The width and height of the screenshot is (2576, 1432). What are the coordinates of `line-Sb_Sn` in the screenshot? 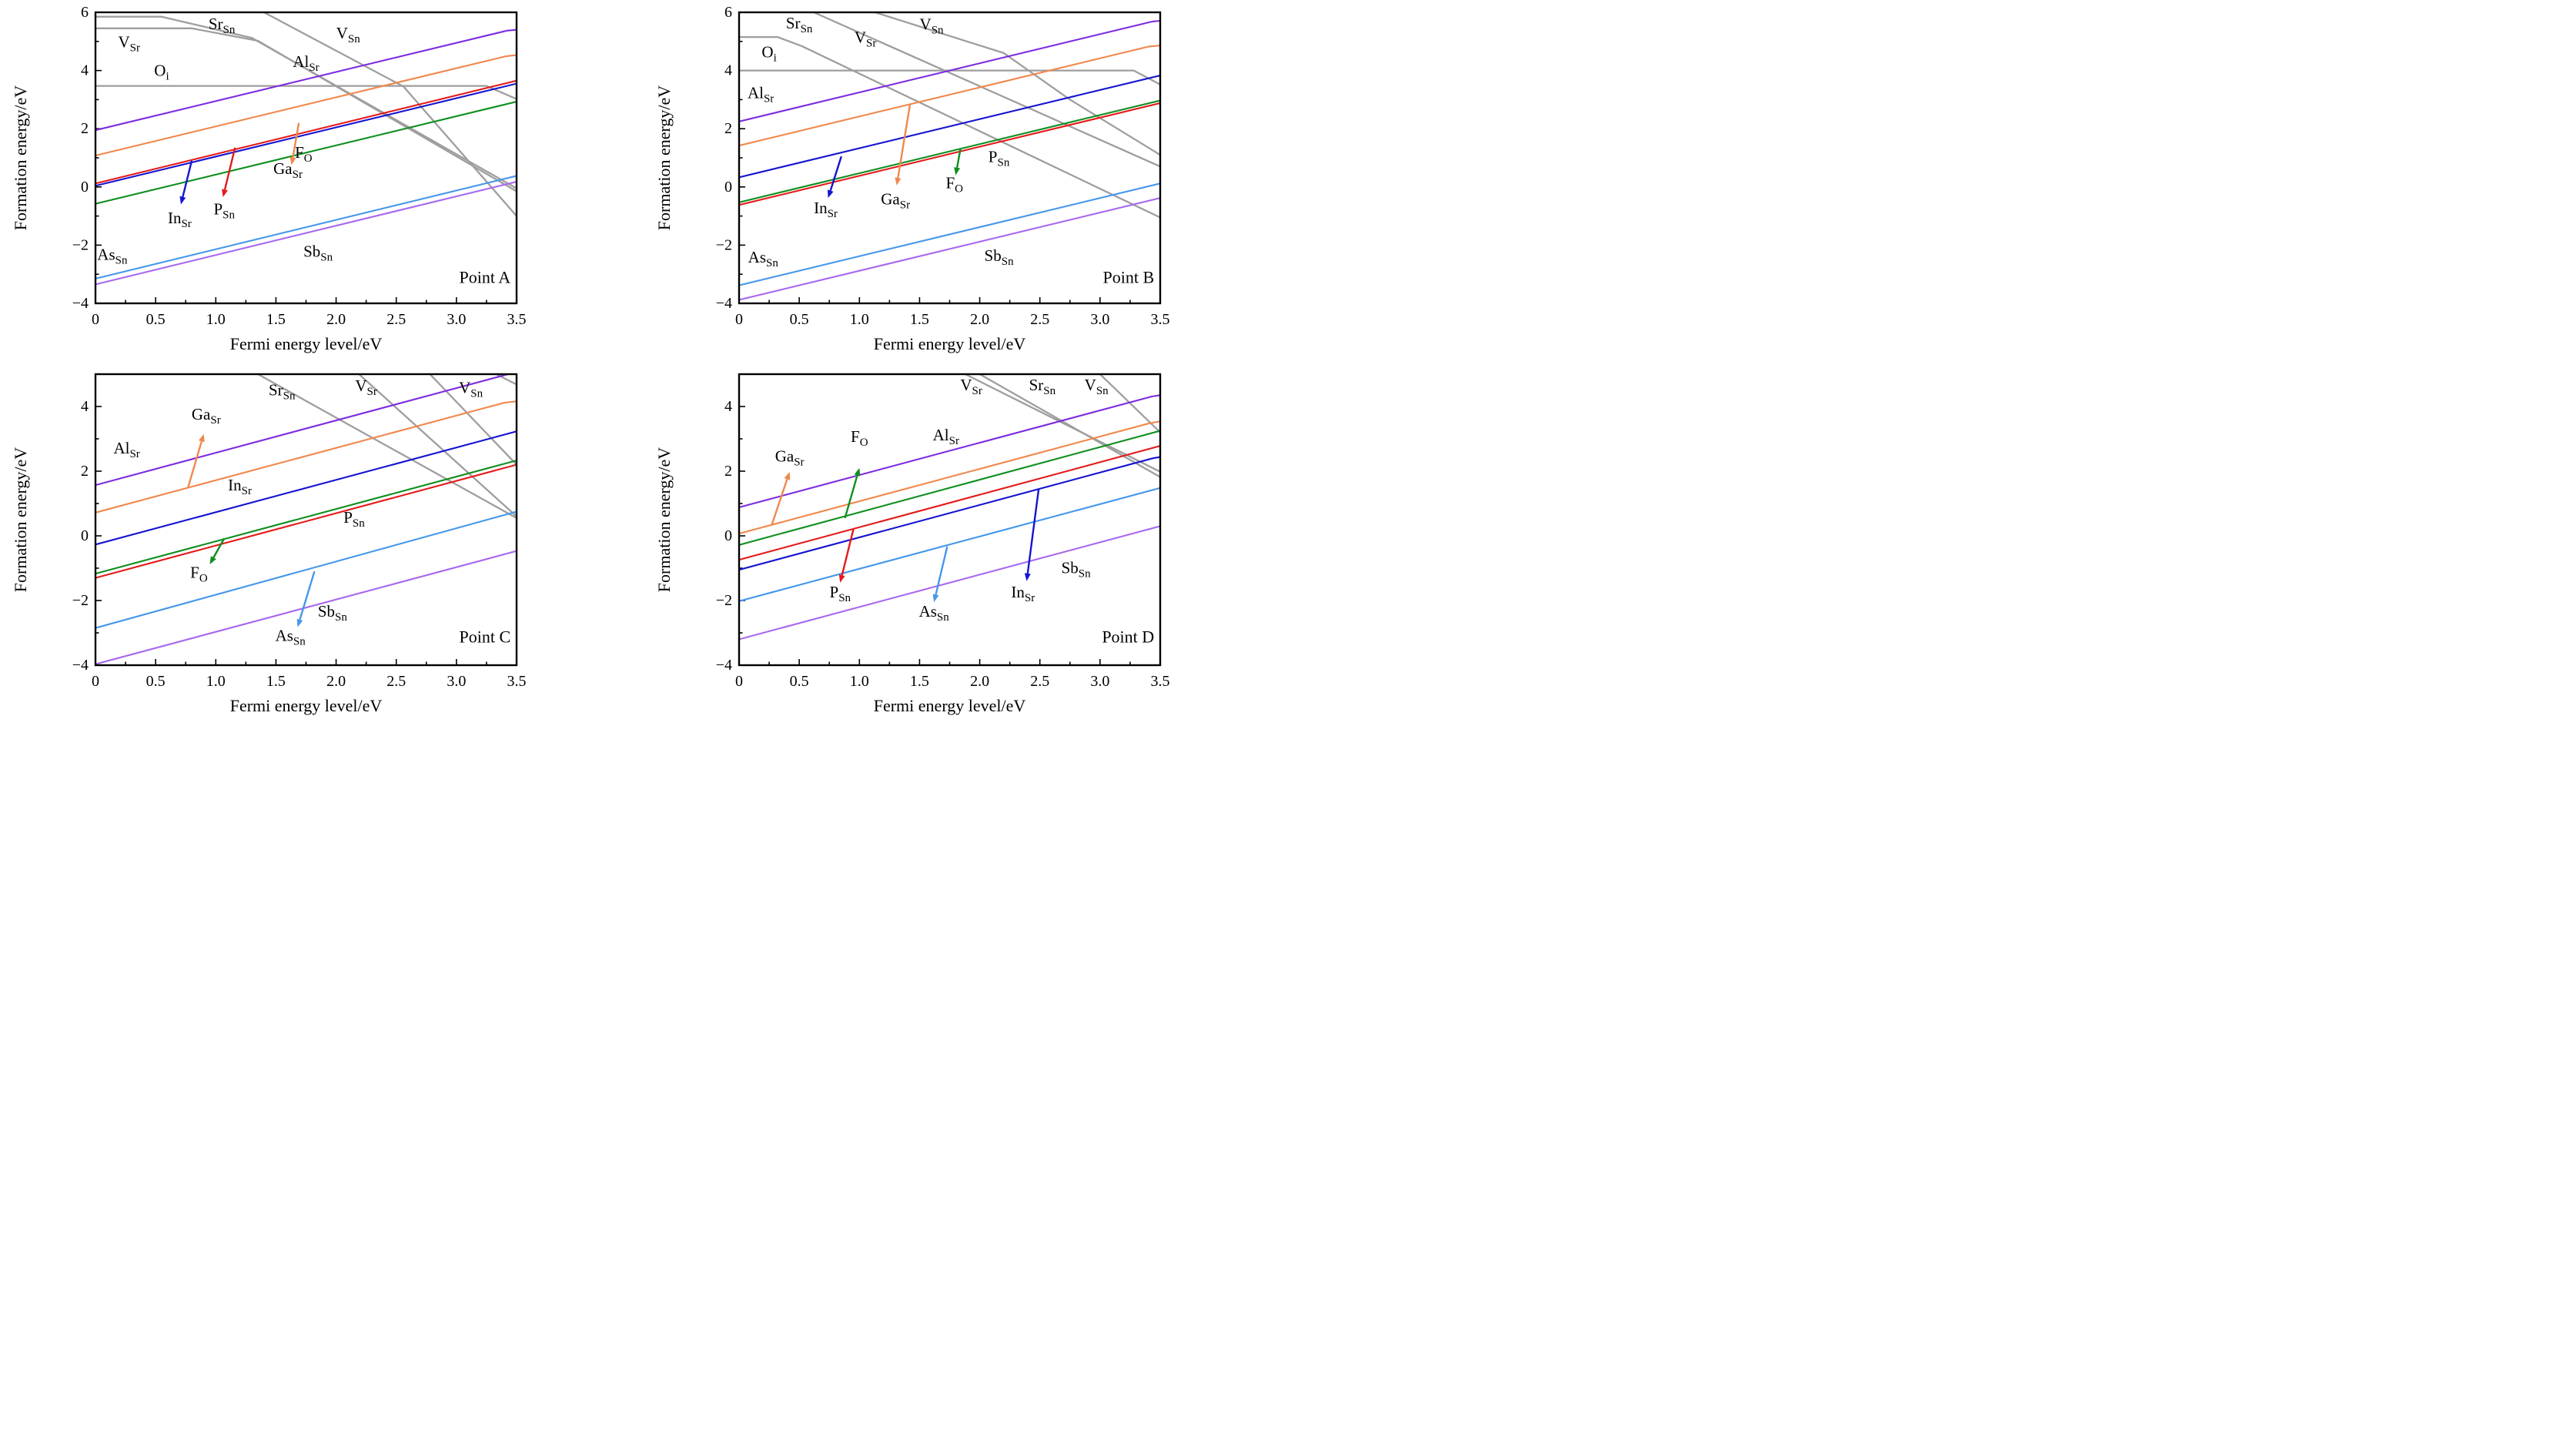 It's located at (306, 607).